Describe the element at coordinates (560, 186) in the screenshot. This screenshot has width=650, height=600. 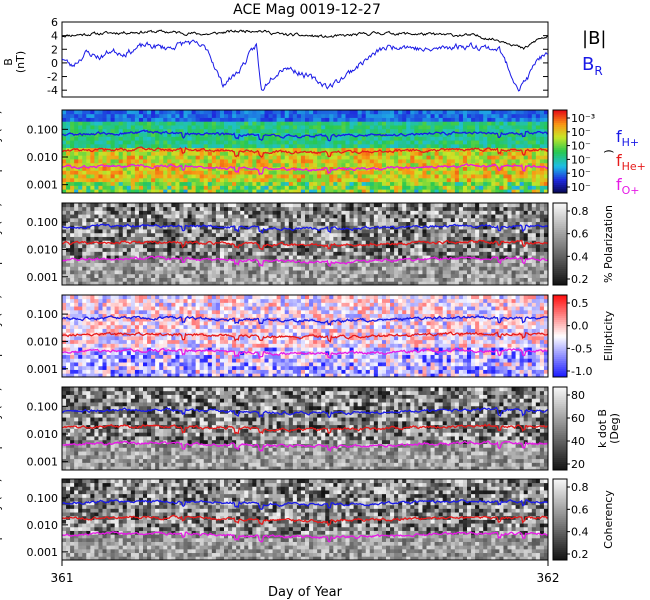
I see `power-spectrum-colorbar-cell` at that location.